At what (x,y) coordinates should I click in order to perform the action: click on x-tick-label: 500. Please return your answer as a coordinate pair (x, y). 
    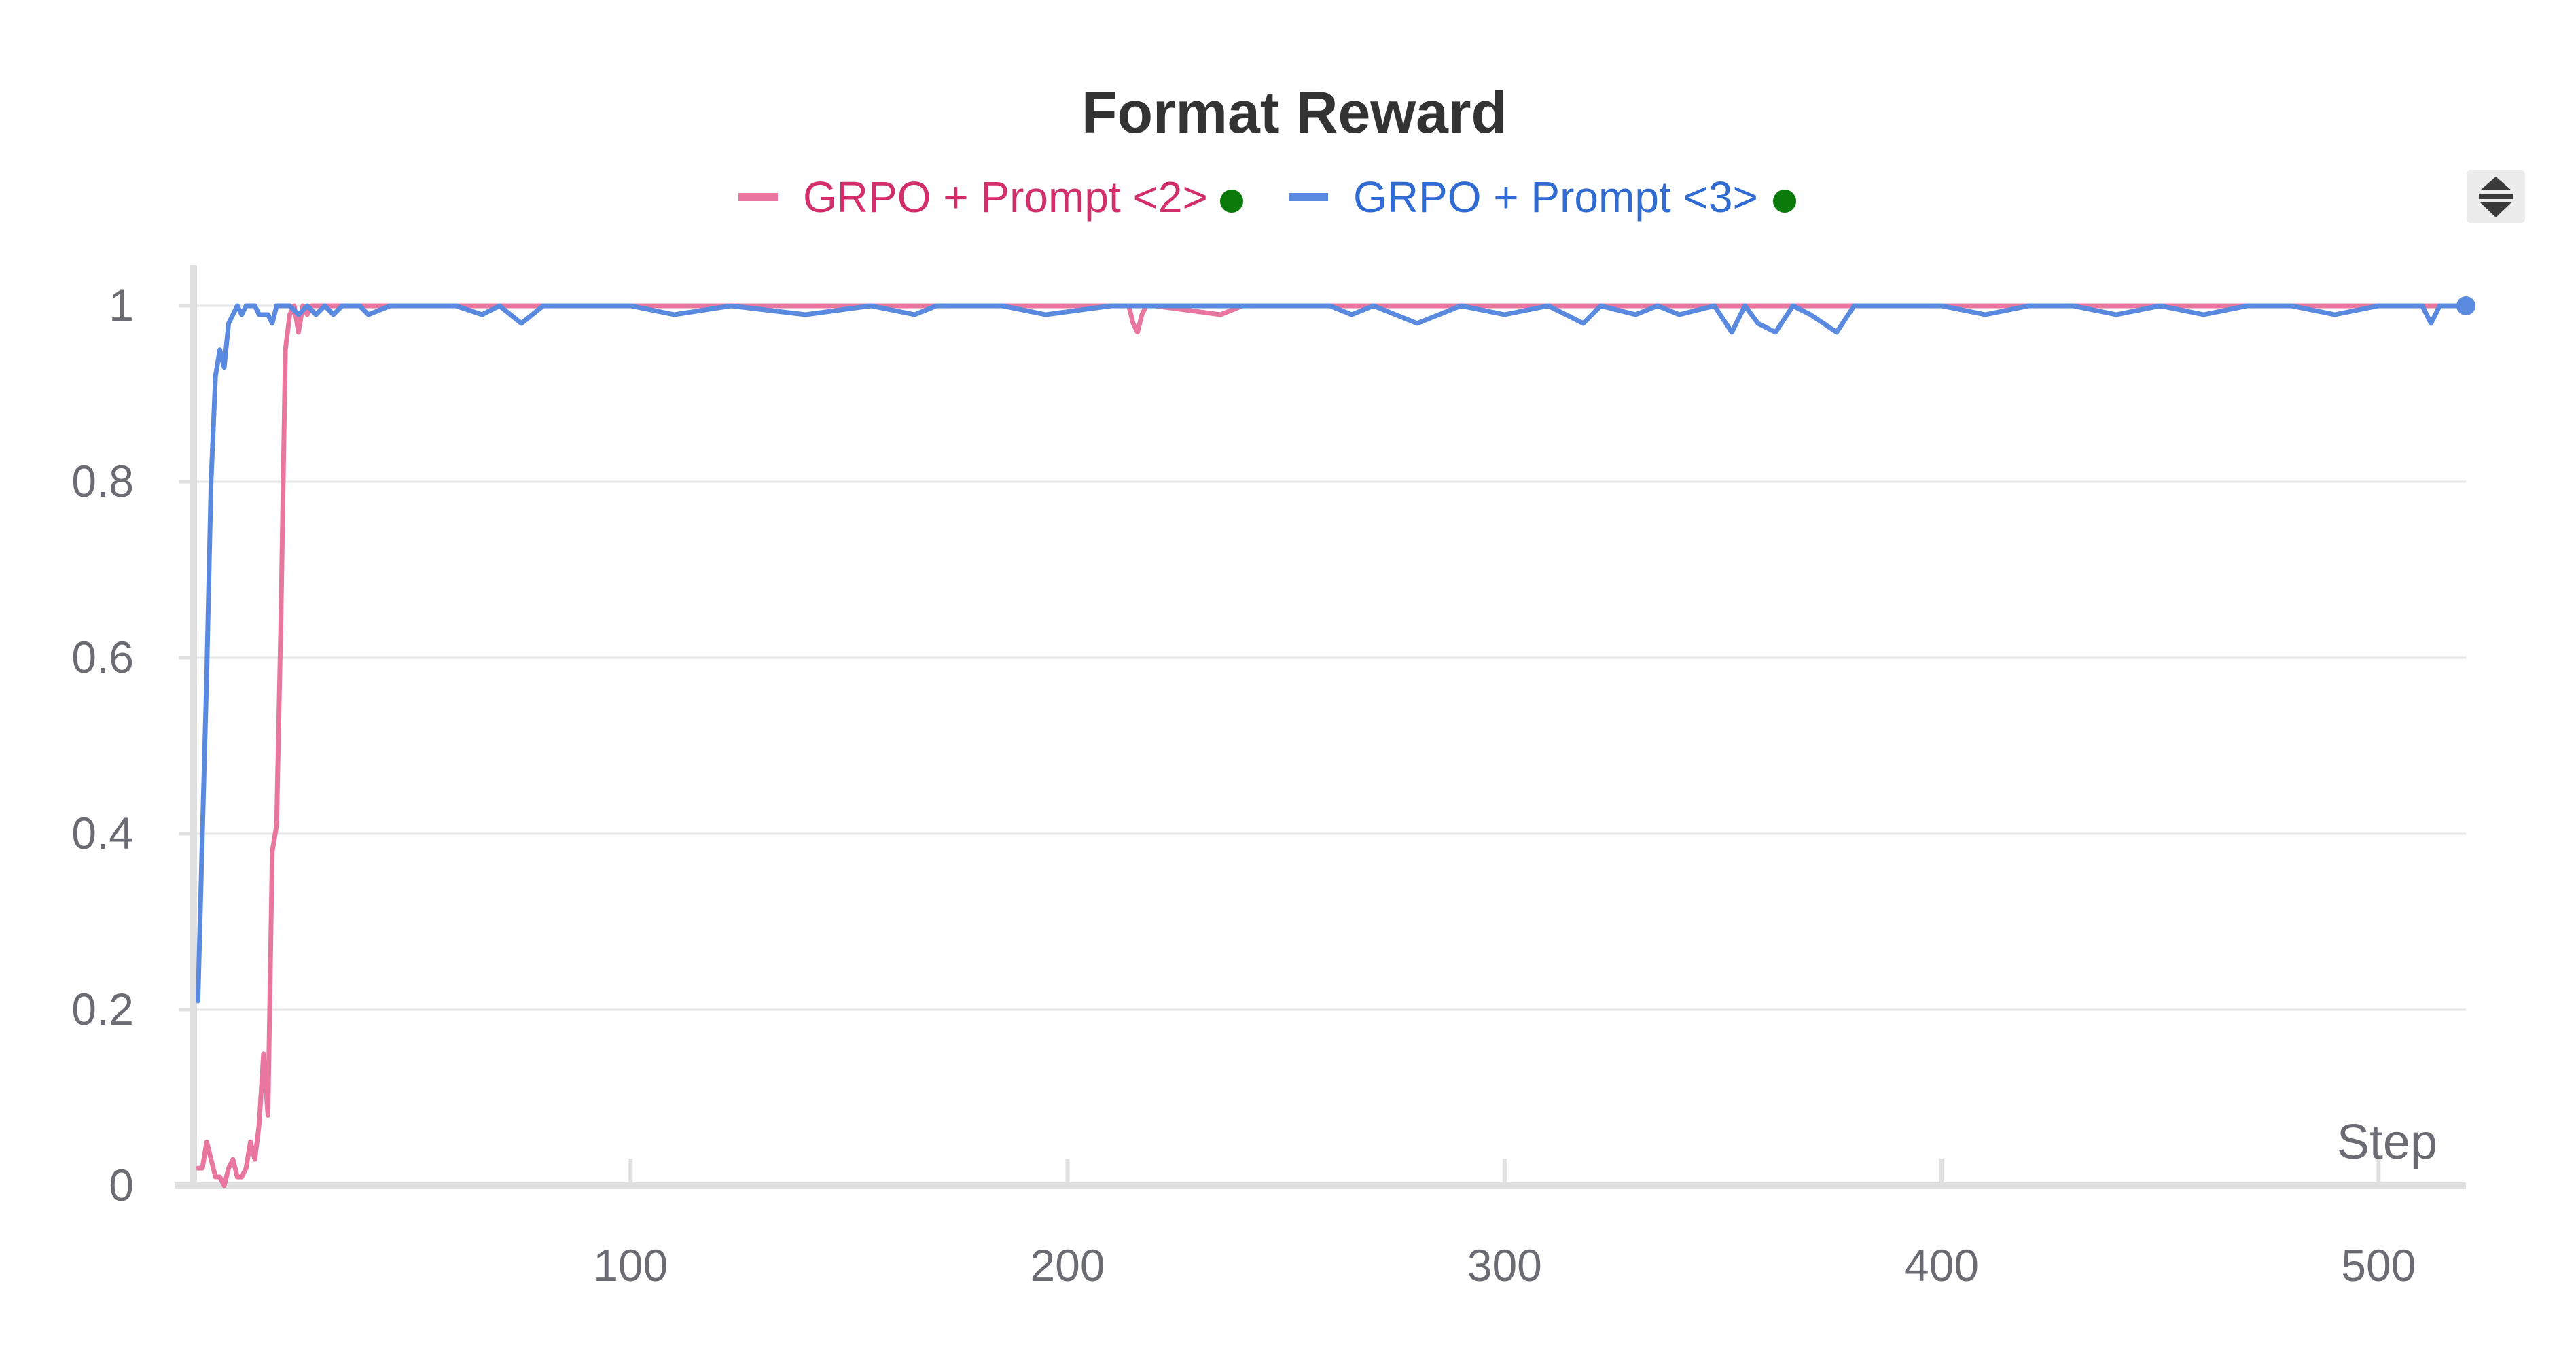
    Looking at the image, I should click on (2378, 1265).